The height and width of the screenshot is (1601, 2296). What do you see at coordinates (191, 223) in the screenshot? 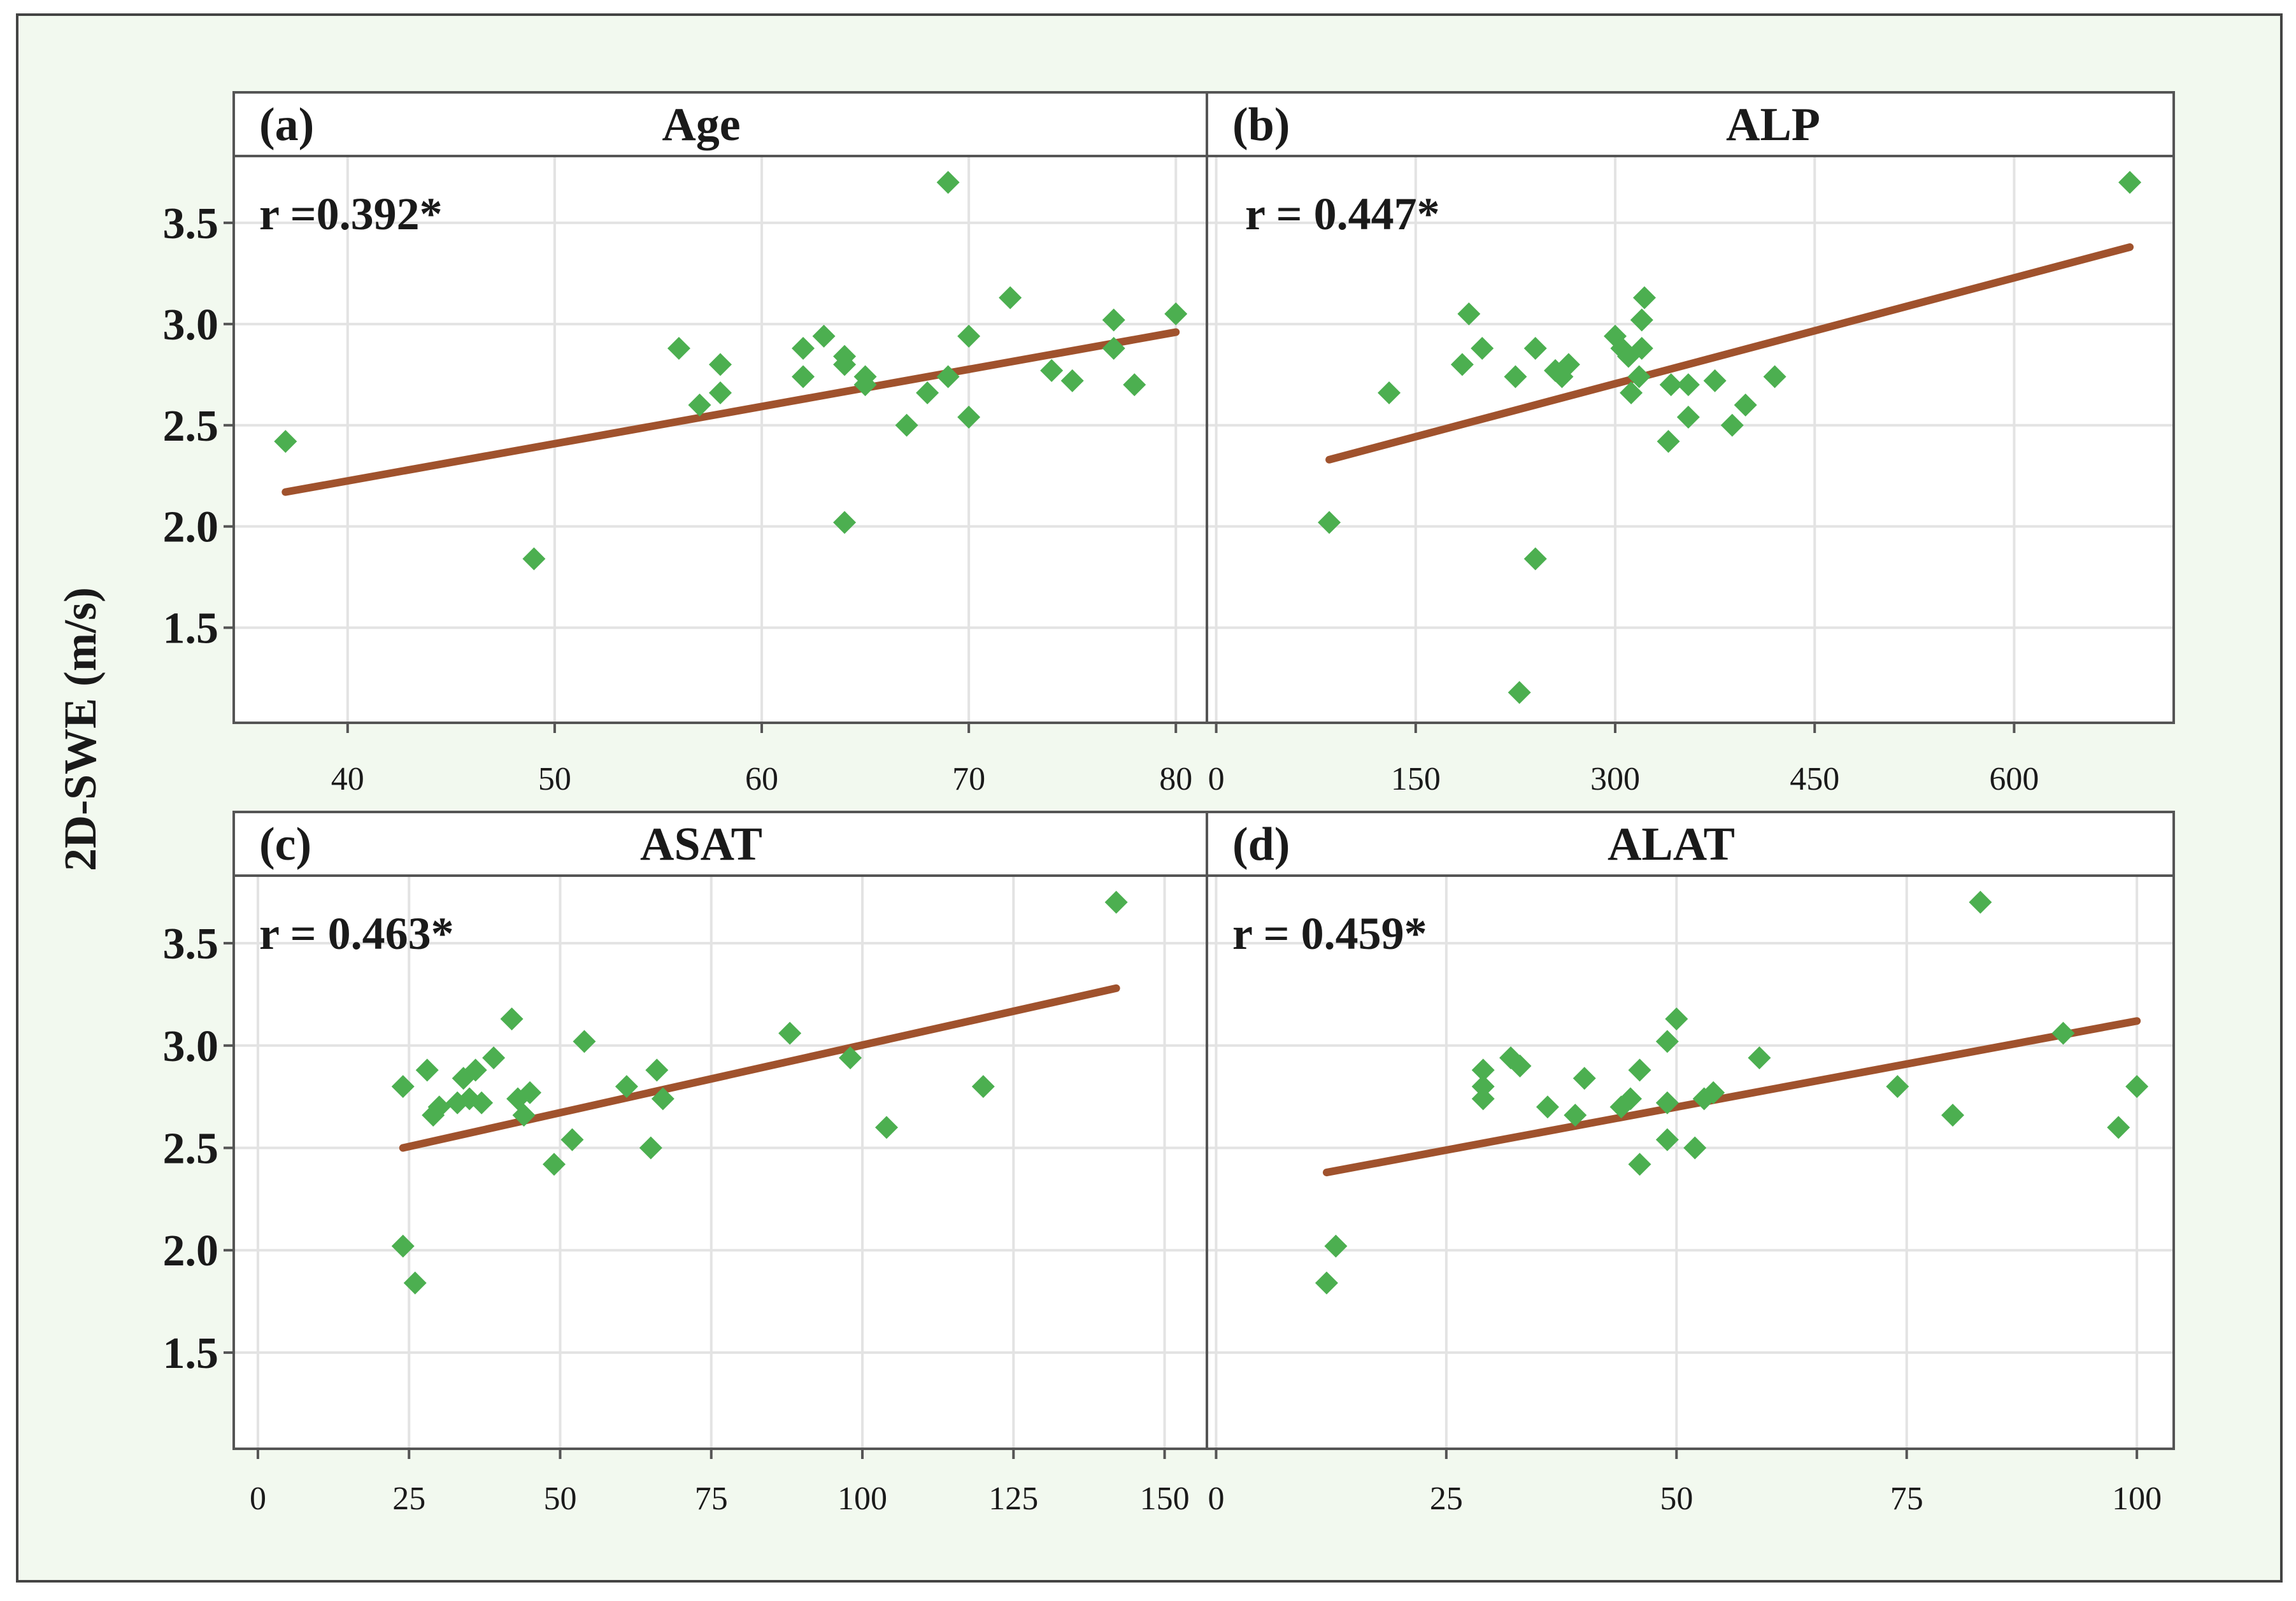
I see `y-tick-label: 3.5` at bounding box center [191, 223].